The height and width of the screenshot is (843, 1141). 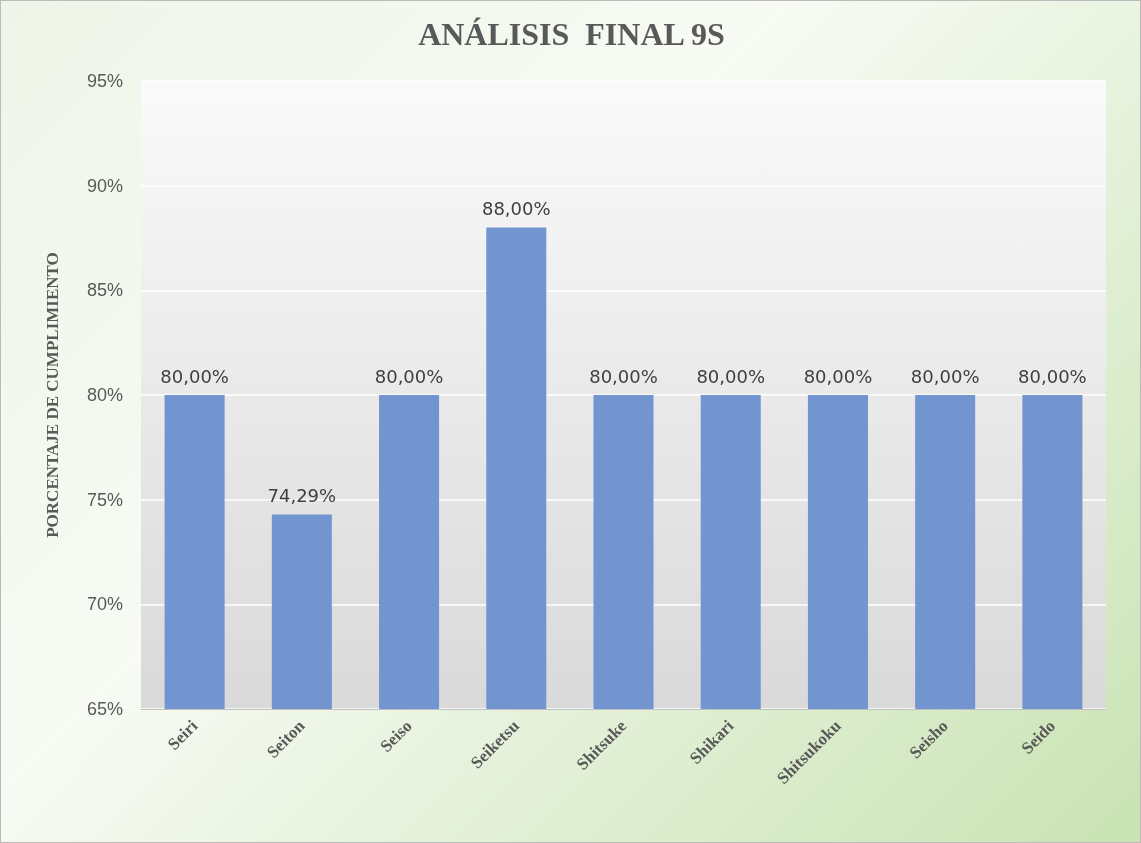 I want to click on y-tick-label: 75%, so click(x=104, y=499).